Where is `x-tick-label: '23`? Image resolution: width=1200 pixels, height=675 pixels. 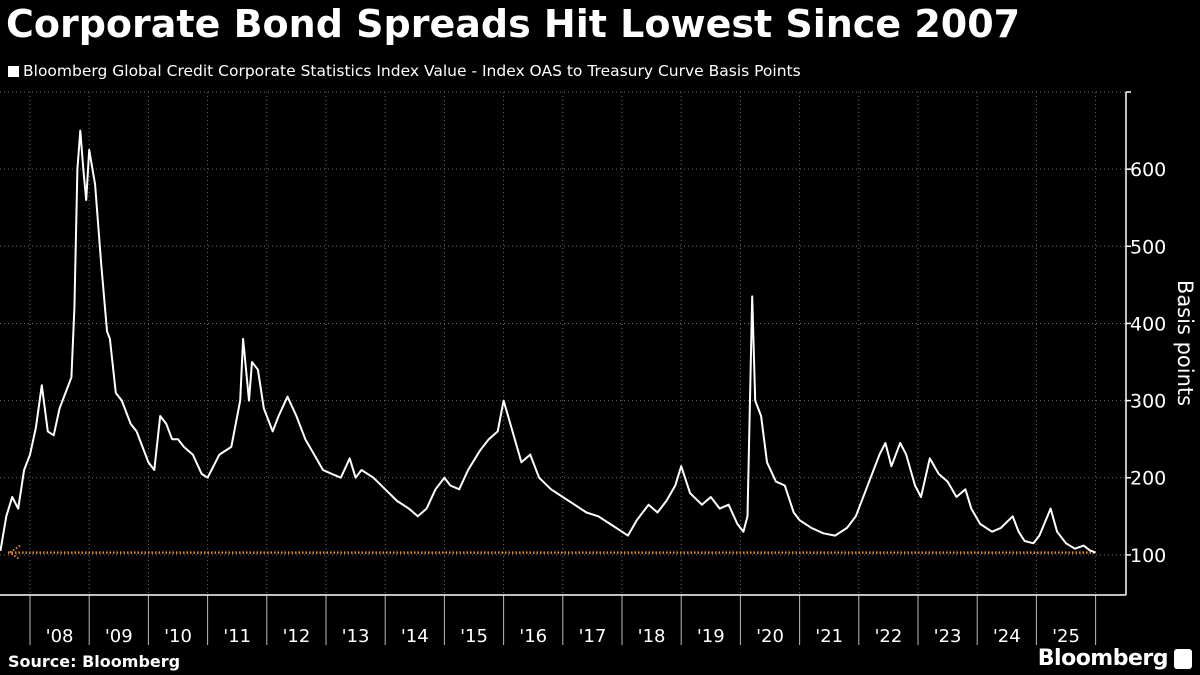
x-tick-label: '23 is located at coordinates (948, 636).